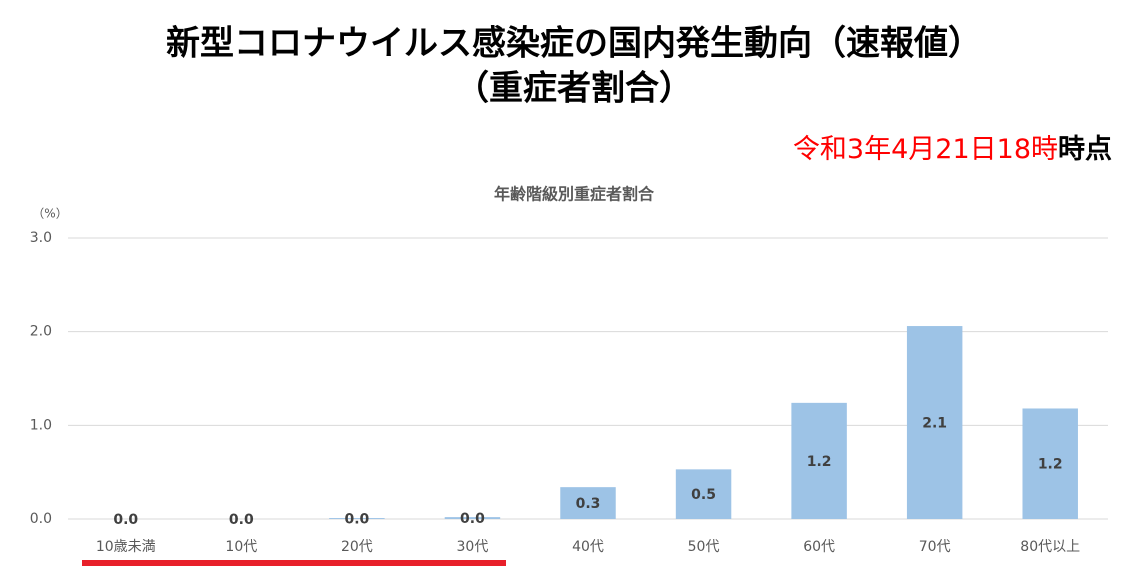 The width and height of the screenshot is (1134, 585). I want to click on date: 令和3年4月21日18時時点, so click(952, 149).